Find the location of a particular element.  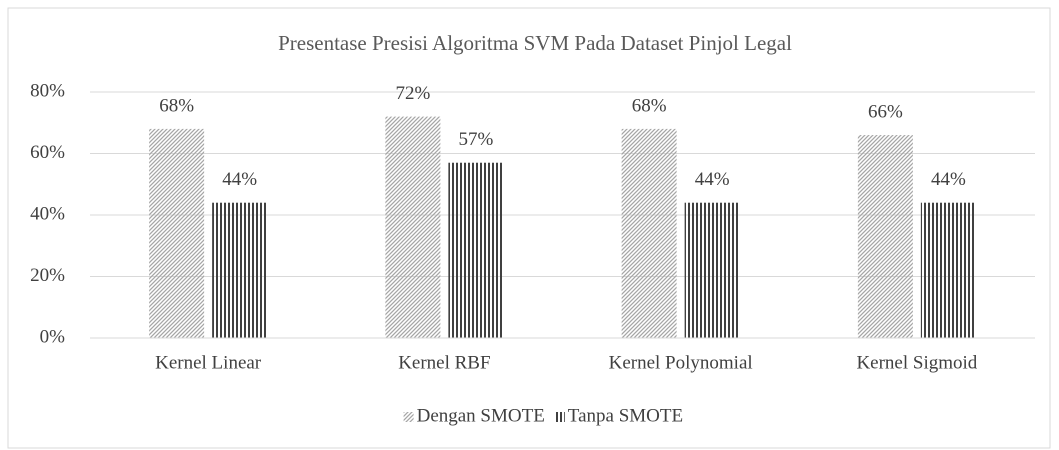

x-tick-label: Kernel RBF is located at coordinates (444, 362).